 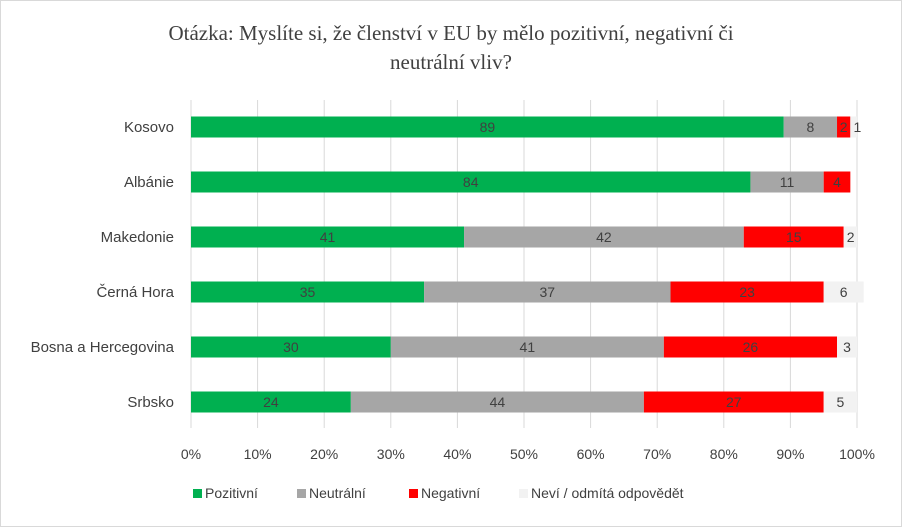 I want to click on x-tick-label: 30%, so click(x=391, y=454).